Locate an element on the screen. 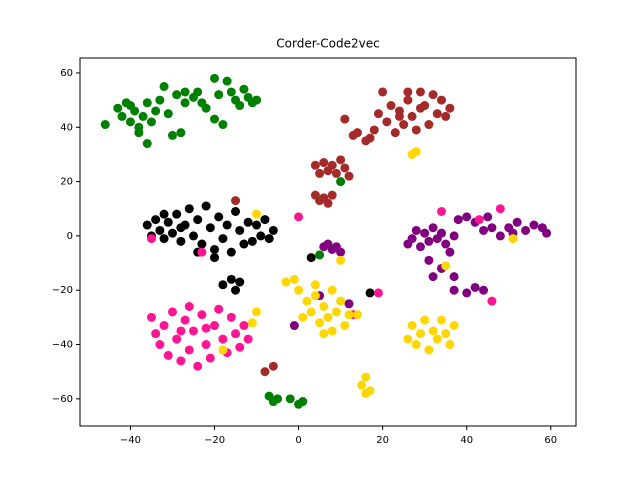  x-tick-label: 40 is located at coordinates (466, 440).